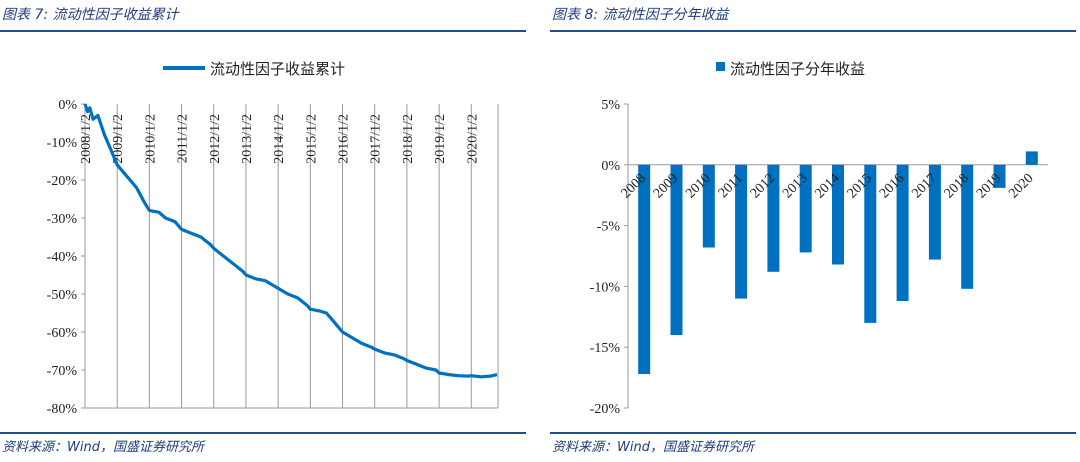 The image size is (1080, 462). I want to click on bar-2008, so click(644, 269).